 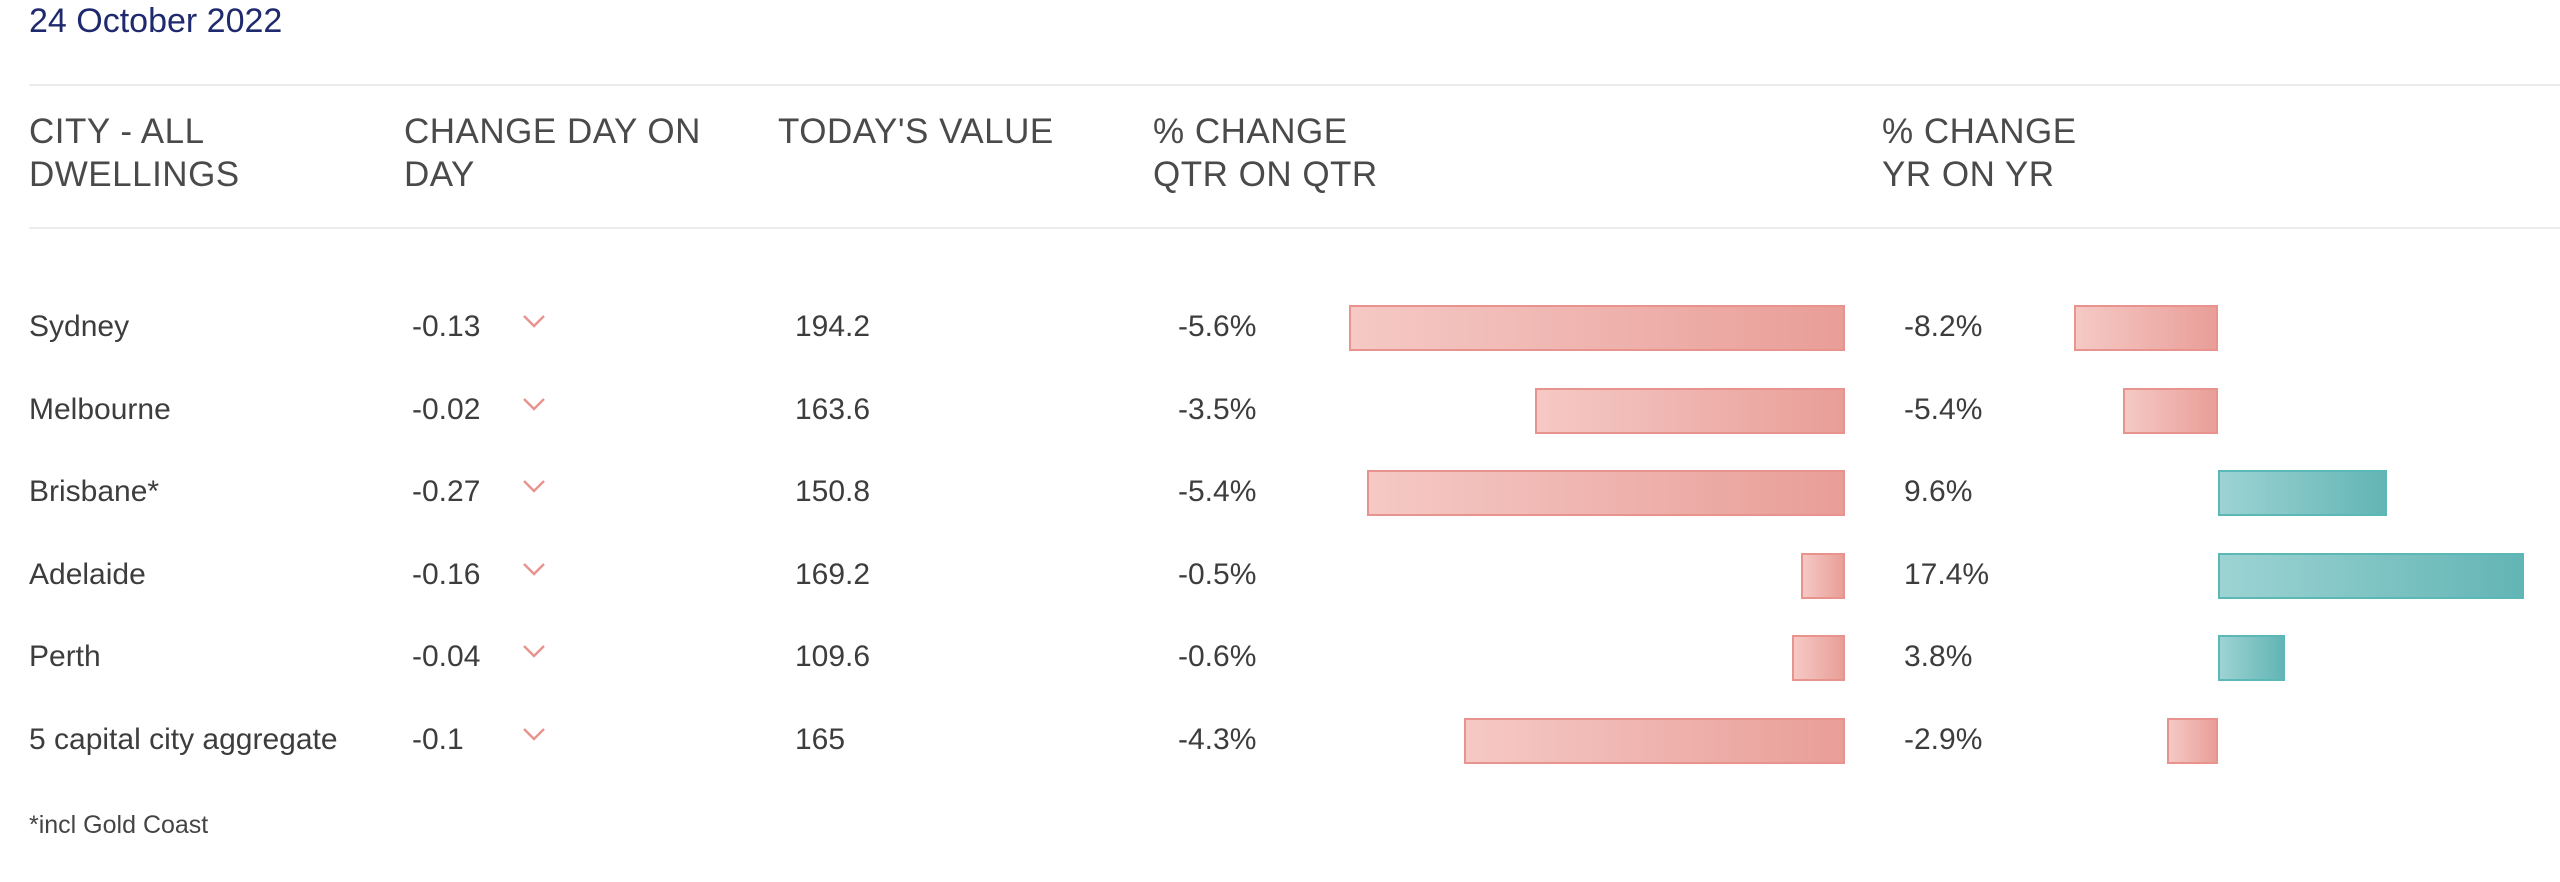 I want to click on divider-header, so click(x=1294, y=228).